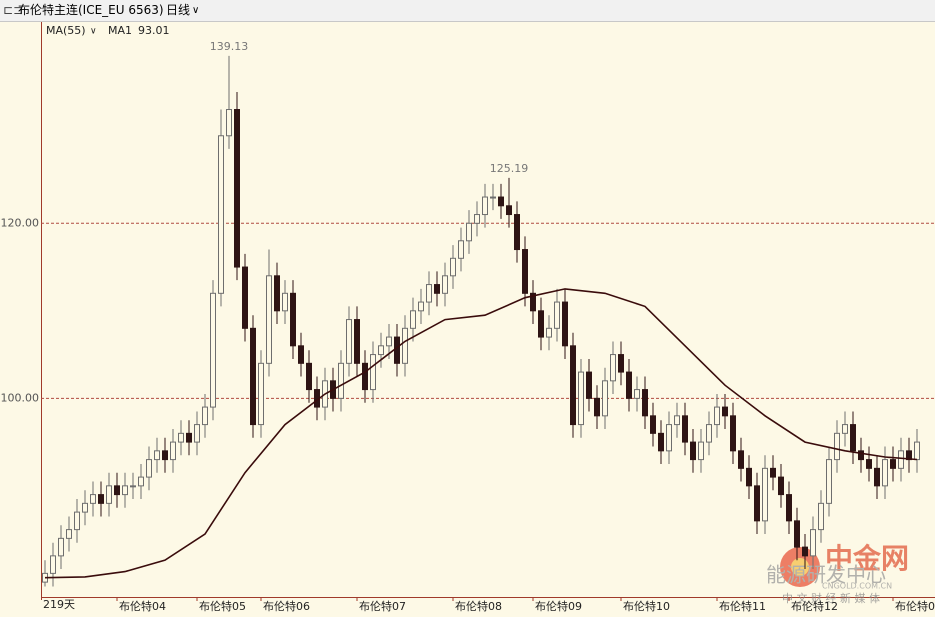 Image resolution: width=935 pixels, height=617 pixels. What do you see at coordinates (229, 46) in the screenshot?
I see `high-annotation: 139.13` at bounding box center [229, 46].